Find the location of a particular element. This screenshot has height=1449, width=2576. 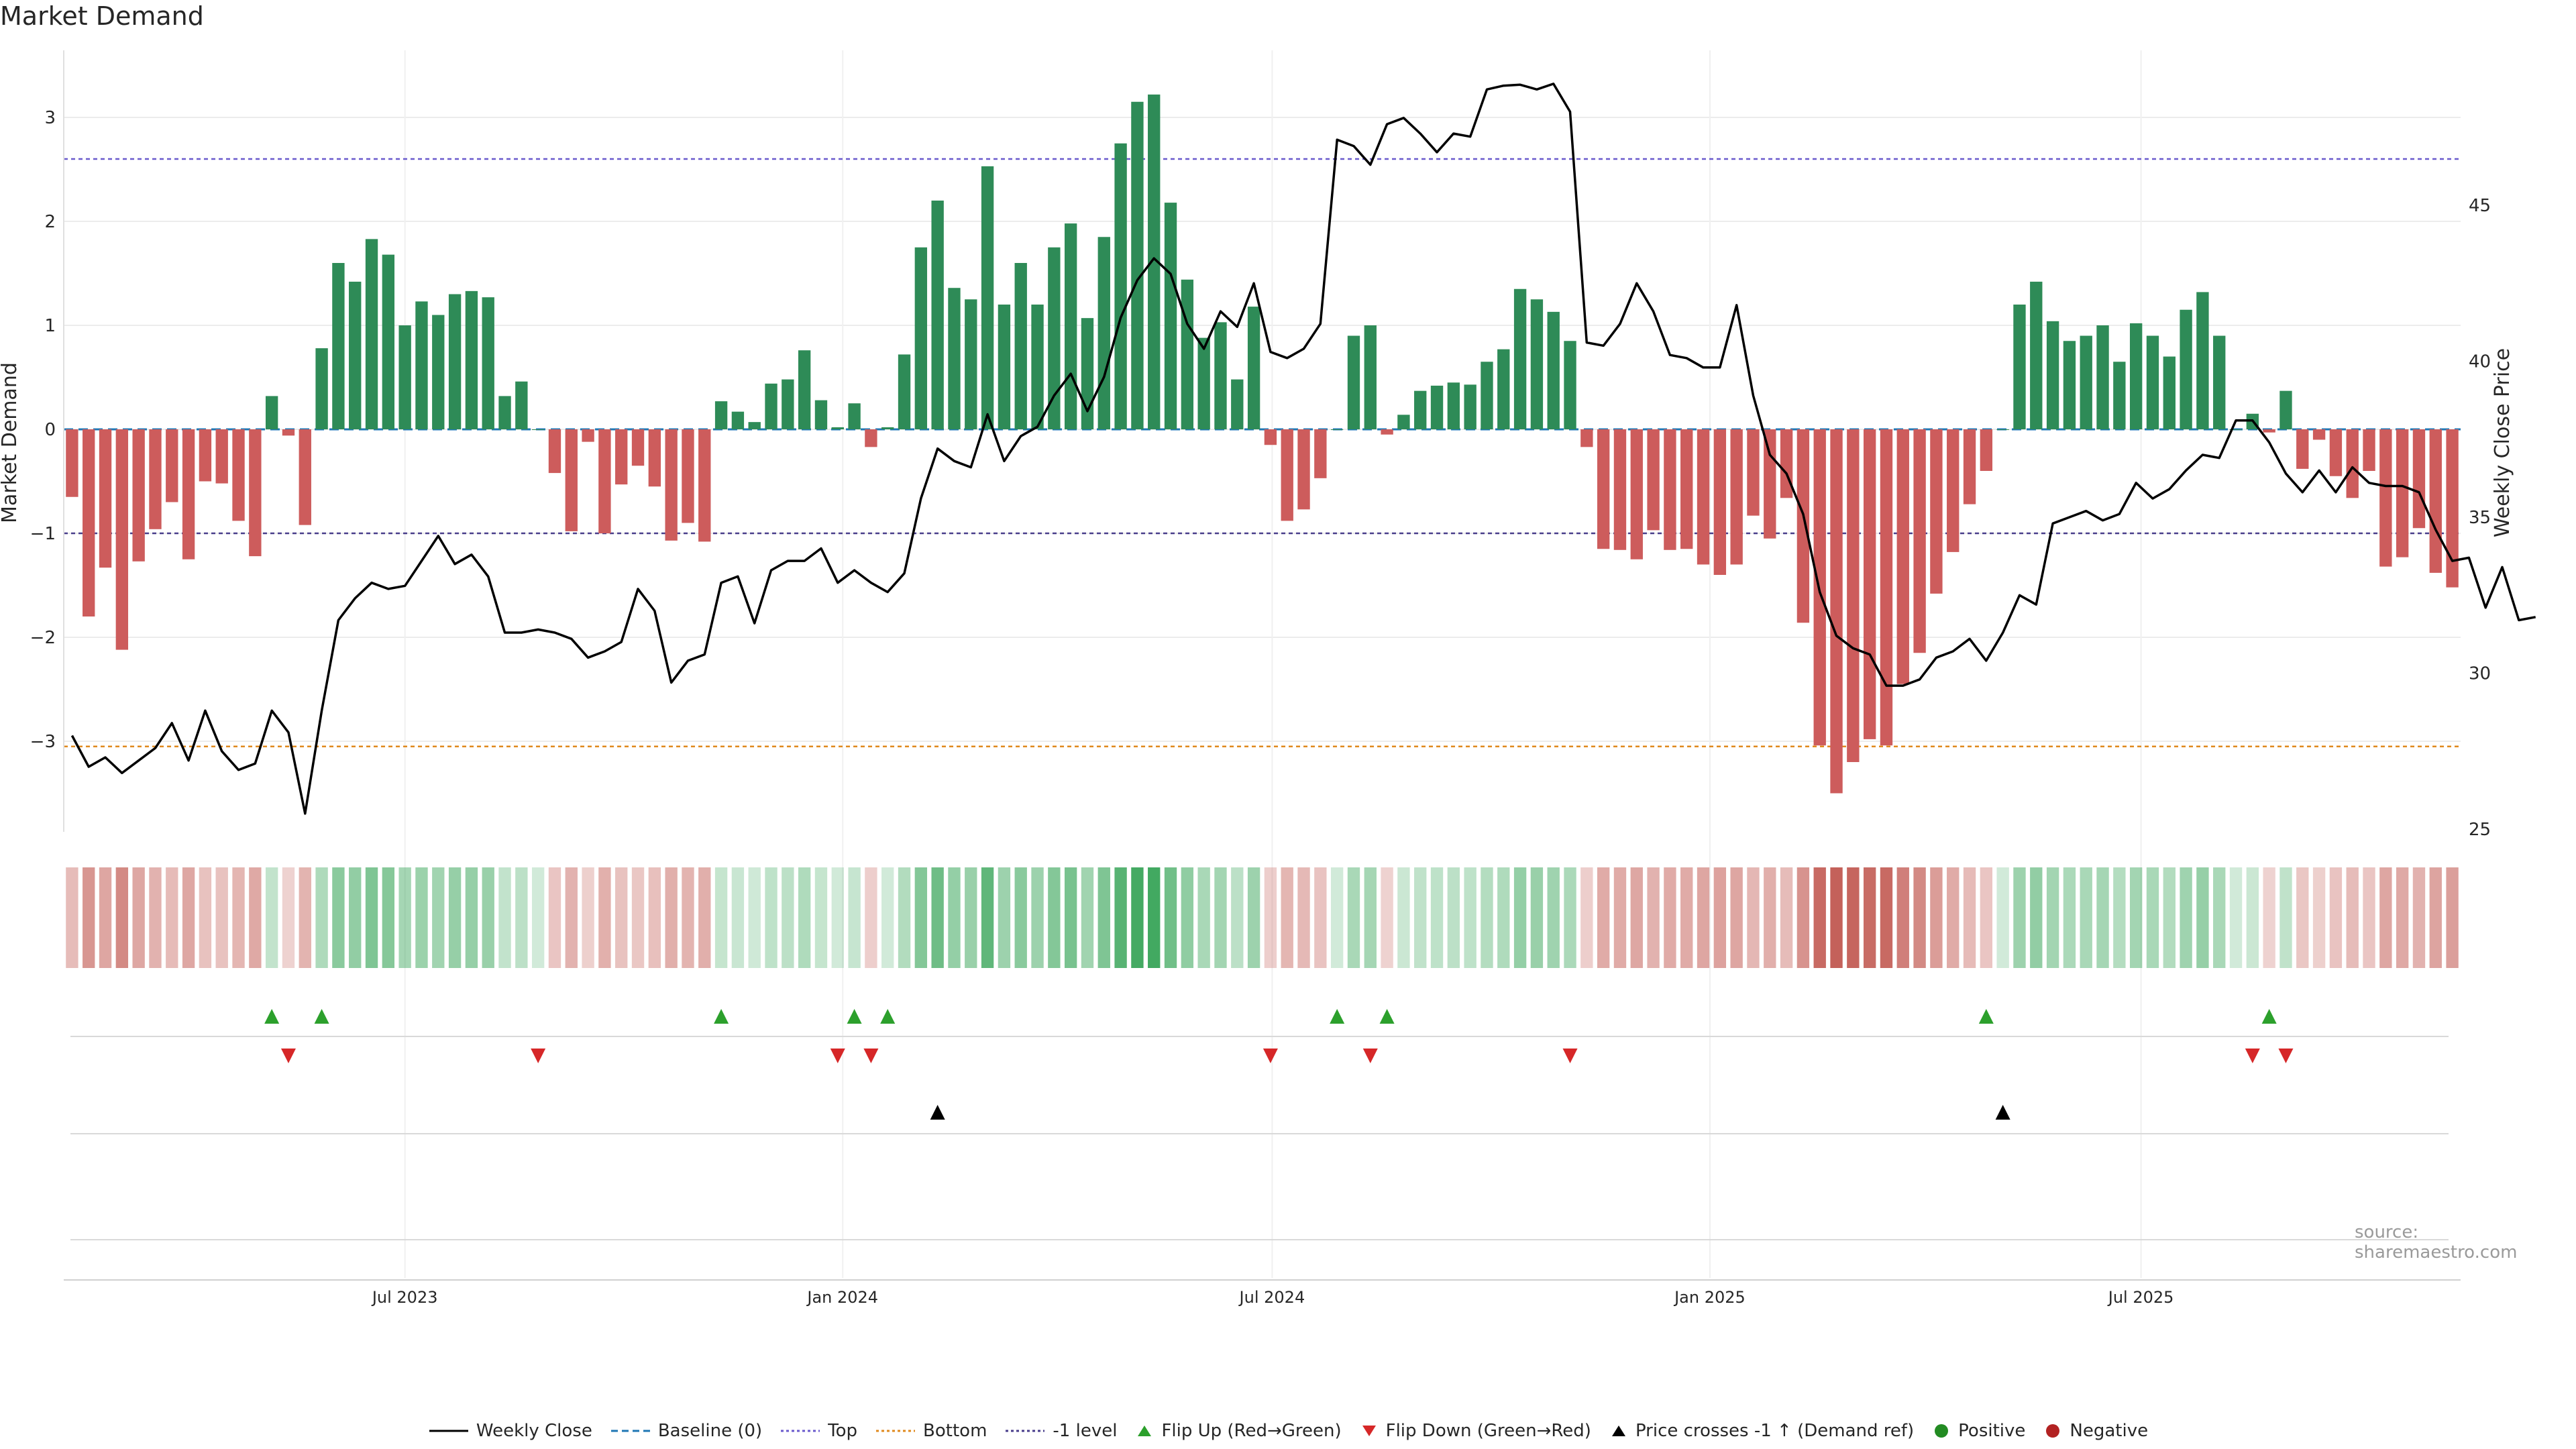

y-tick-label: −2 is located at coordinates (43, 638).